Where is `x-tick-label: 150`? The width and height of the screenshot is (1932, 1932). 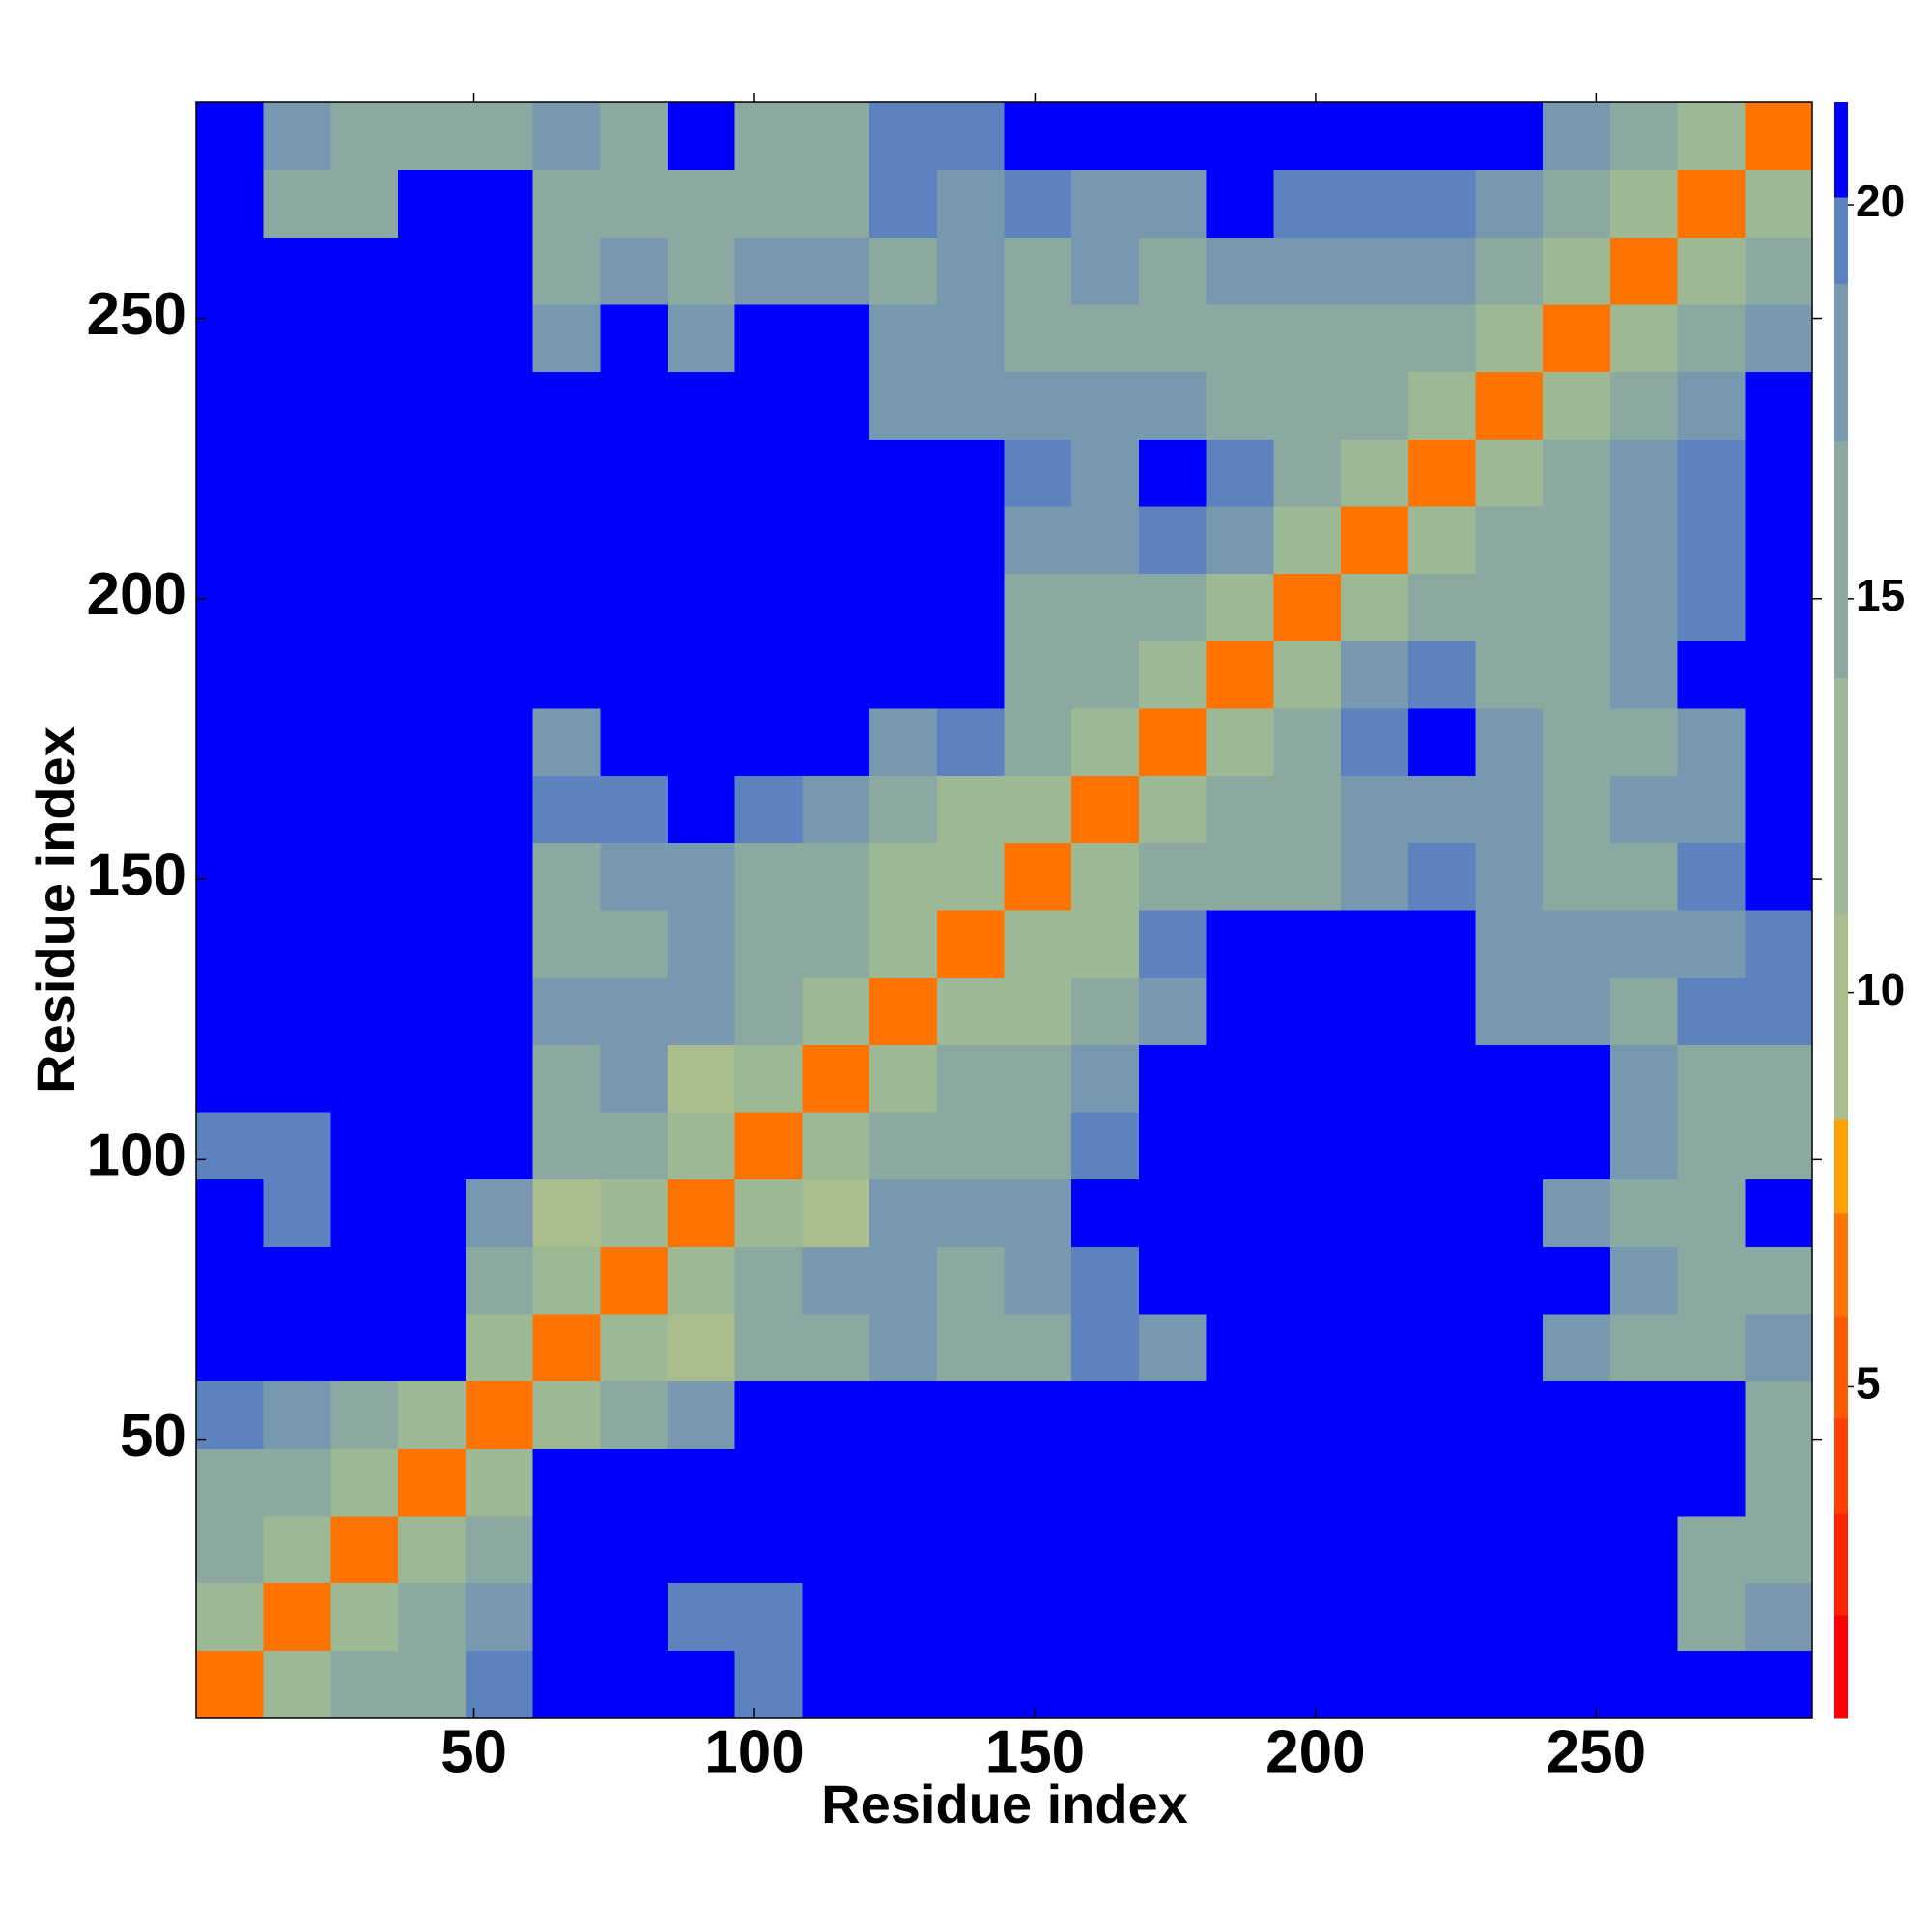 x-tick-label: 150 is located at coordinates (1035, 1752).